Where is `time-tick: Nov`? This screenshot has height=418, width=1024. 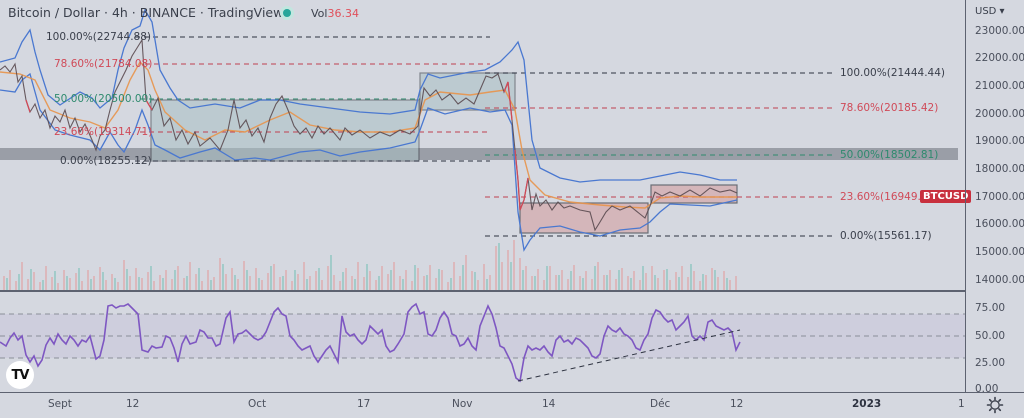 time-tick: Nov is located at coordinates (462, 404).